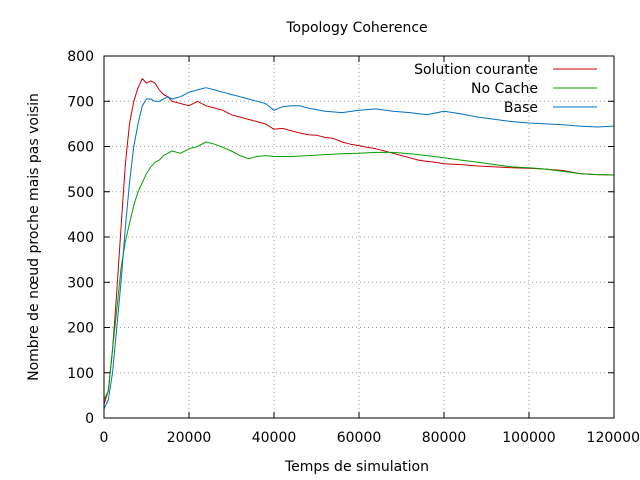  Describe the element at coordinates (34, 237) in the screenshot. I see `y-axis-label: Nombre de nœud proche mais pas voisin` at that location.